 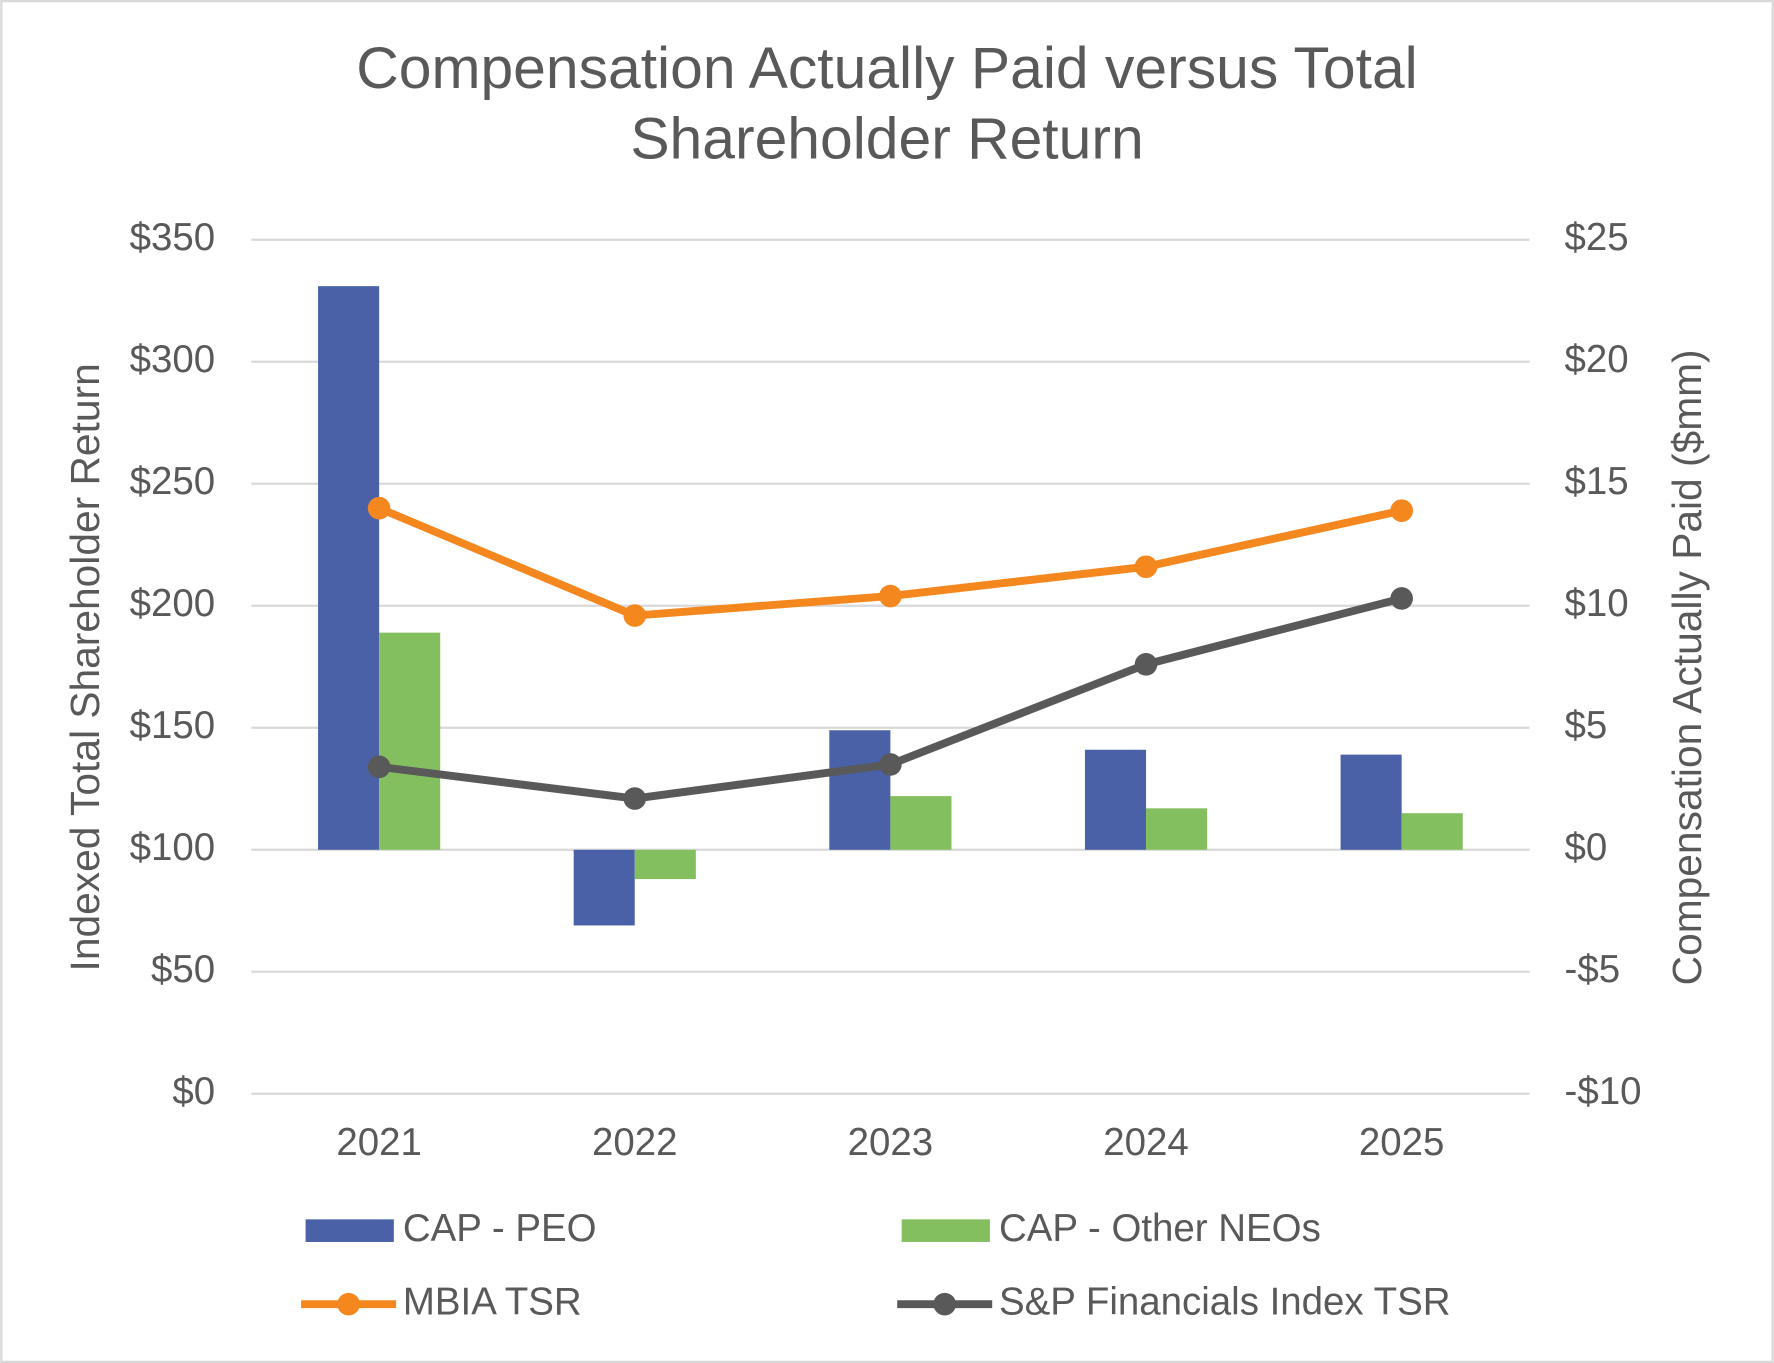 I want to click on y-tick-label: $250, so click(x=173, y=481).